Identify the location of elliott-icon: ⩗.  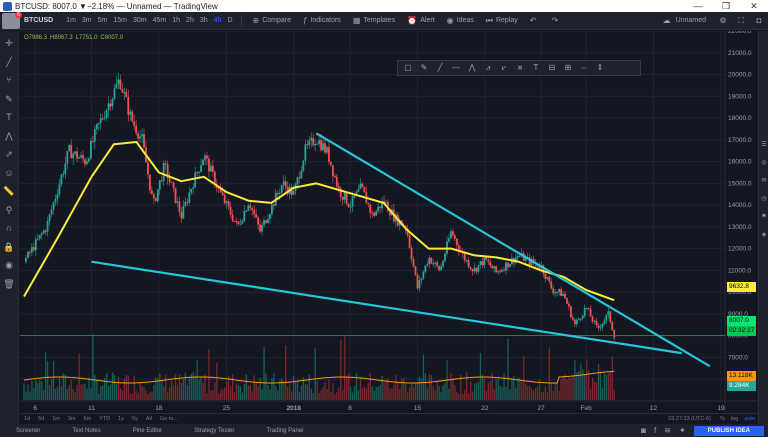
(504, 67).